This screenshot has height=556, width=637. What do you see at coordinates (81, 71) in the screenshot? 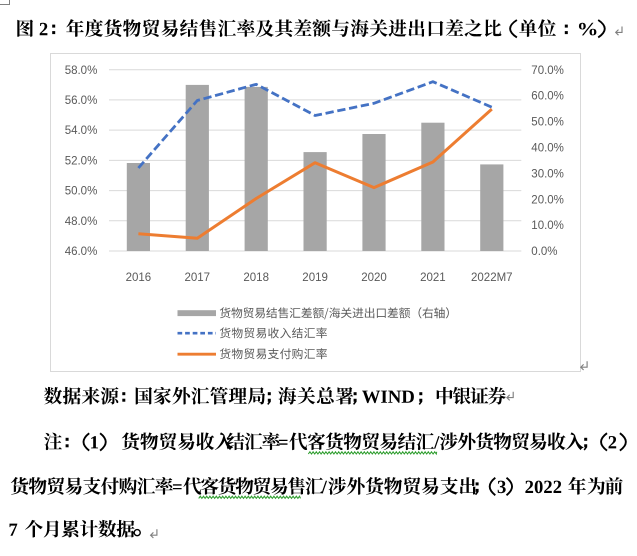
I see `svg-text: 58.0%` at bounding box center [81, 71].